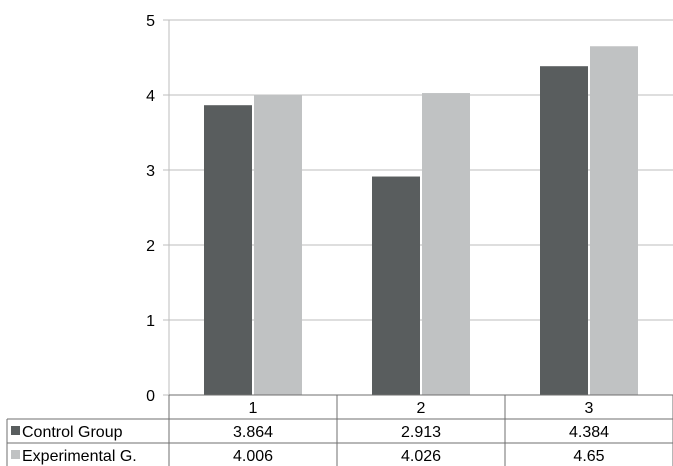 Image resolution: width=673 pixels, height=466 pixels. I want to click on y-tick-label-2: 2, so click(150, 246).